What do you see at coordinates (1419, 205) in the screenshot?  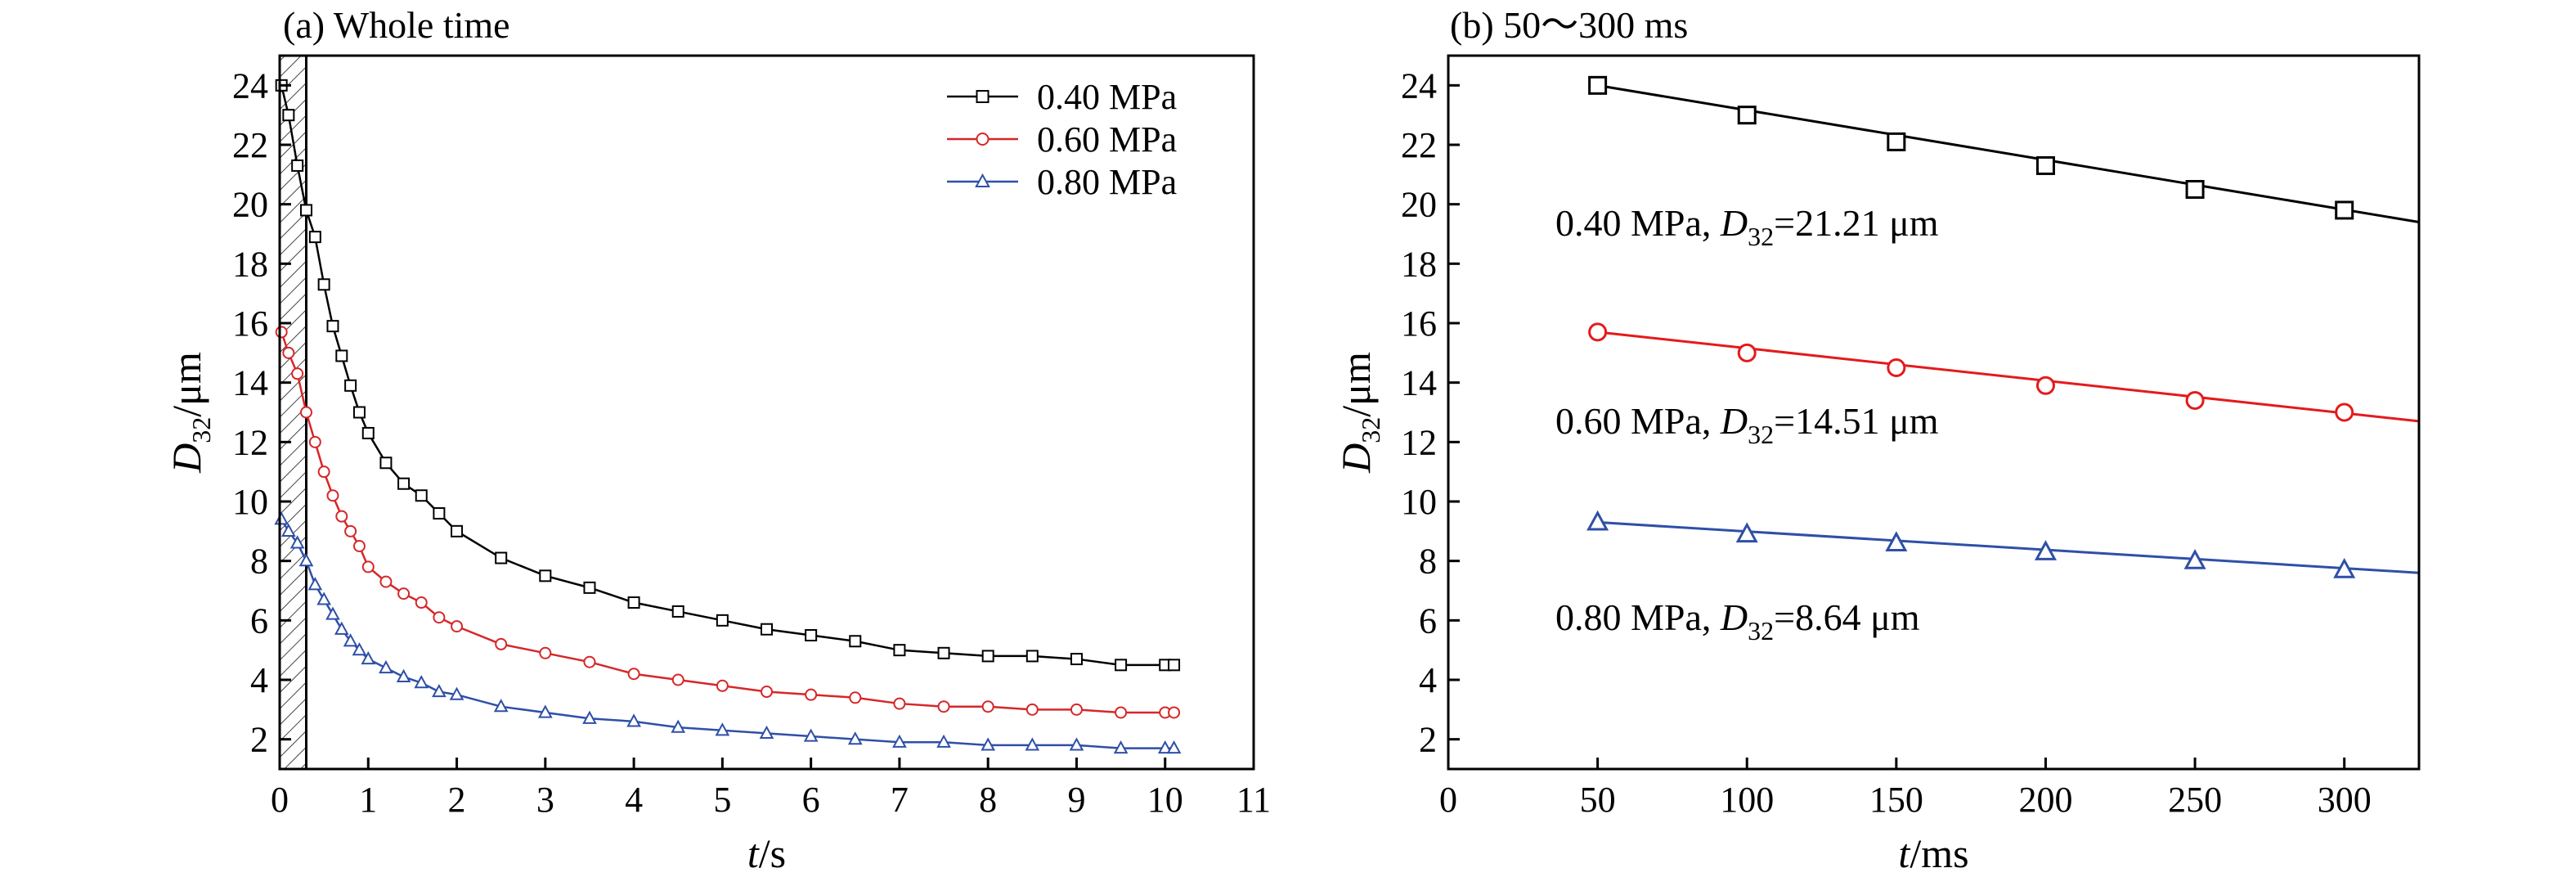 I see `panel-b-y-tick-label: 20` at bounding box center [1419, 205].